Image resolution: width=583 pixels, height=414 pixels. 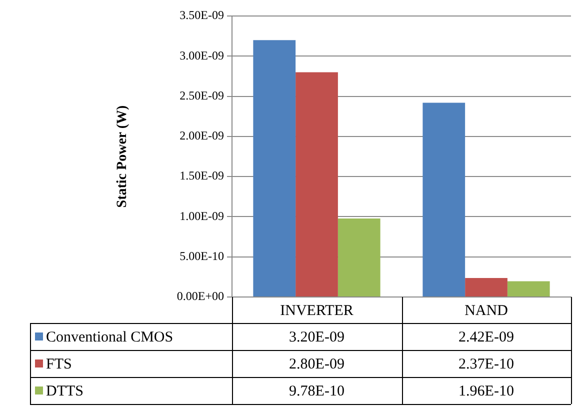 What do you see at coordinates (202, 215) in the screenshot?
I see `y-tick-label: 1.00E-09` at bounding box center [202, 215].